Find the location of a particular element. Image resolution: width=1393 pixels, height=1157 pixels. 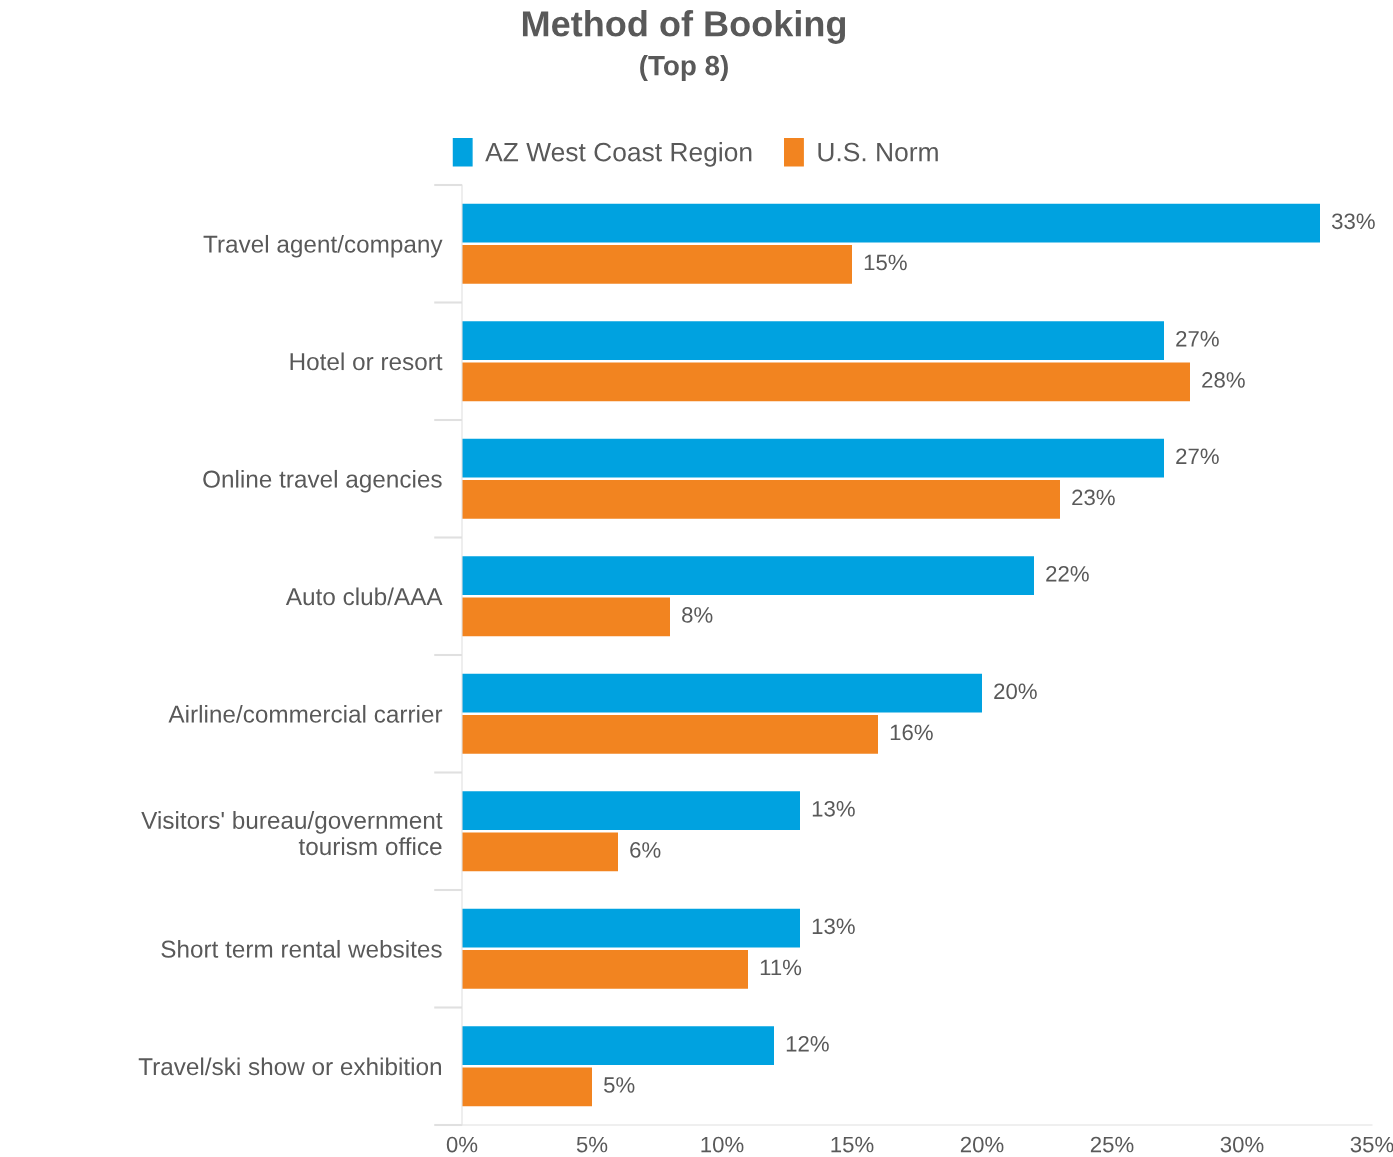

x-tick-label: 15% is located at coordinates (852, 1144).